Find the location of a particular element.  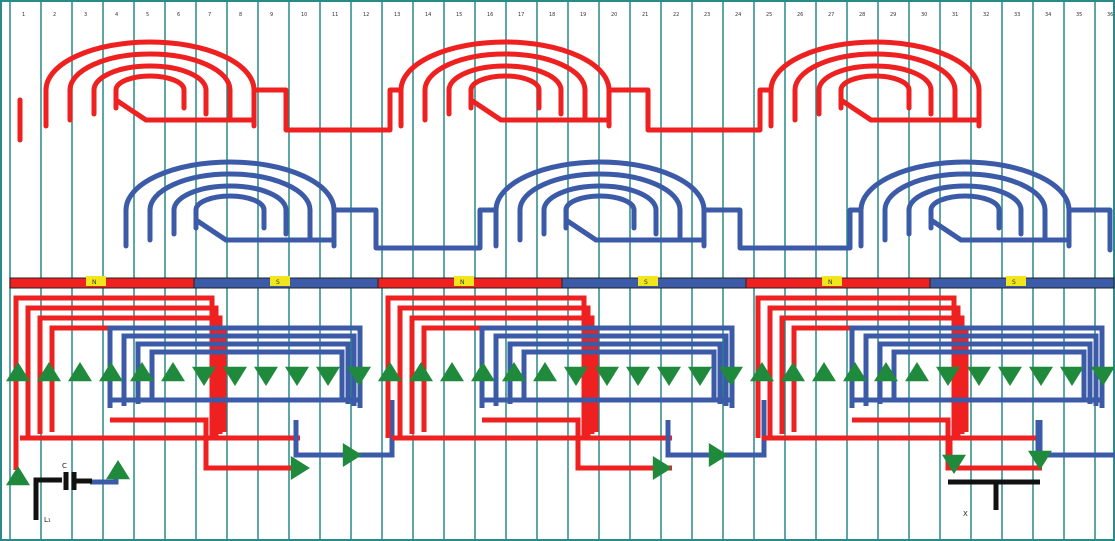

left-terminal-wire is located at coordinates (47, 498).